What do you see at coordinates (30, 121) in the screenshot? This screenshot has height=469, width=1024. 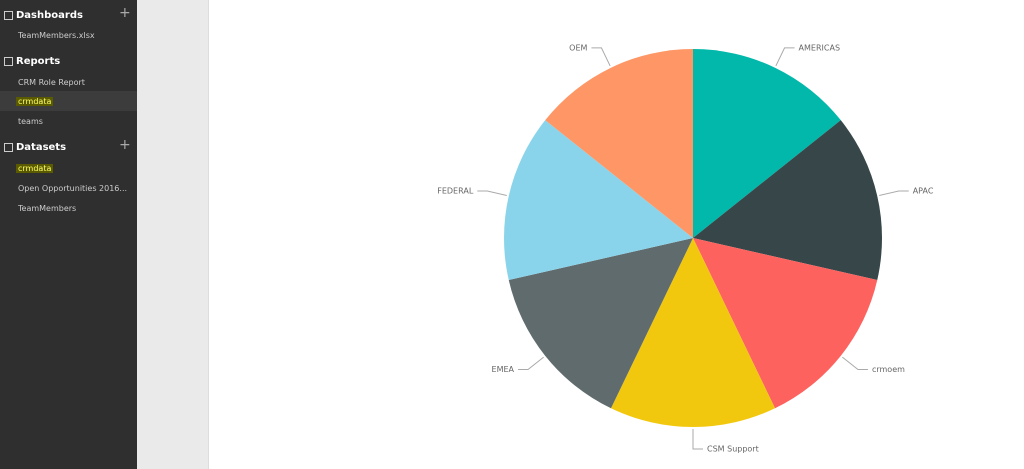 I see `nav-item-label: teams` at bounding box center [30, 121].